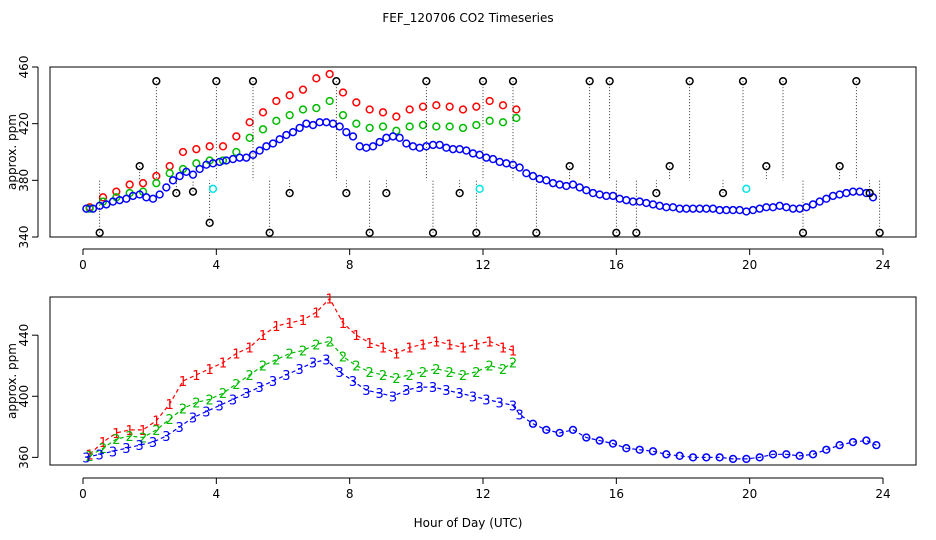  I want to click on x-tick-label: 8, so click(350, 265).